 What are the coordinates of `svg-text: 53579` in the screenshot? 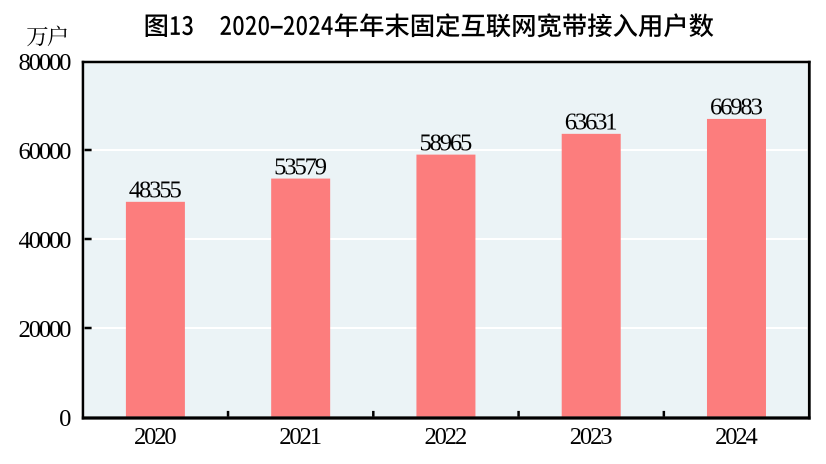 It's located at (300, 166).